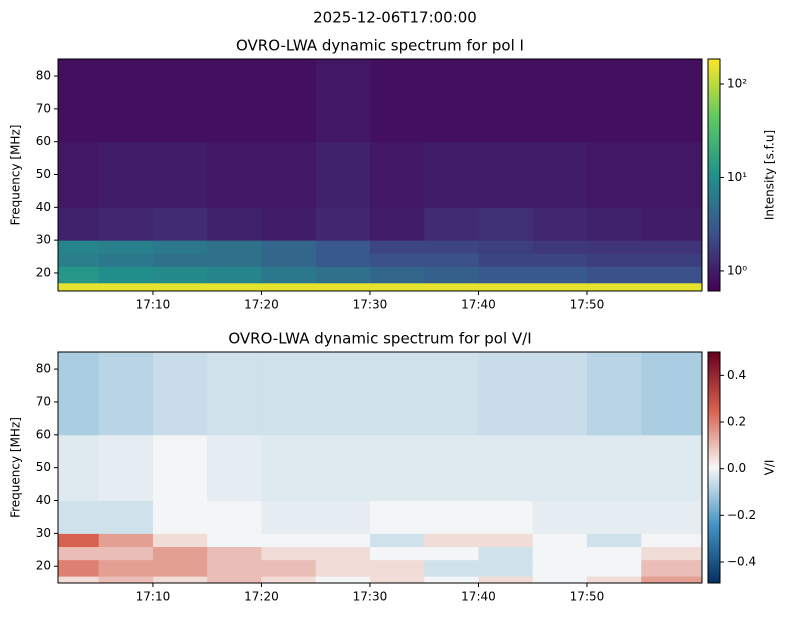 The width and height of the screenshot is (790, 621). Describe the element at coordinates (737, 270) in the screenshot. I see `colorbar-tick-label: 10⁰` at that location.